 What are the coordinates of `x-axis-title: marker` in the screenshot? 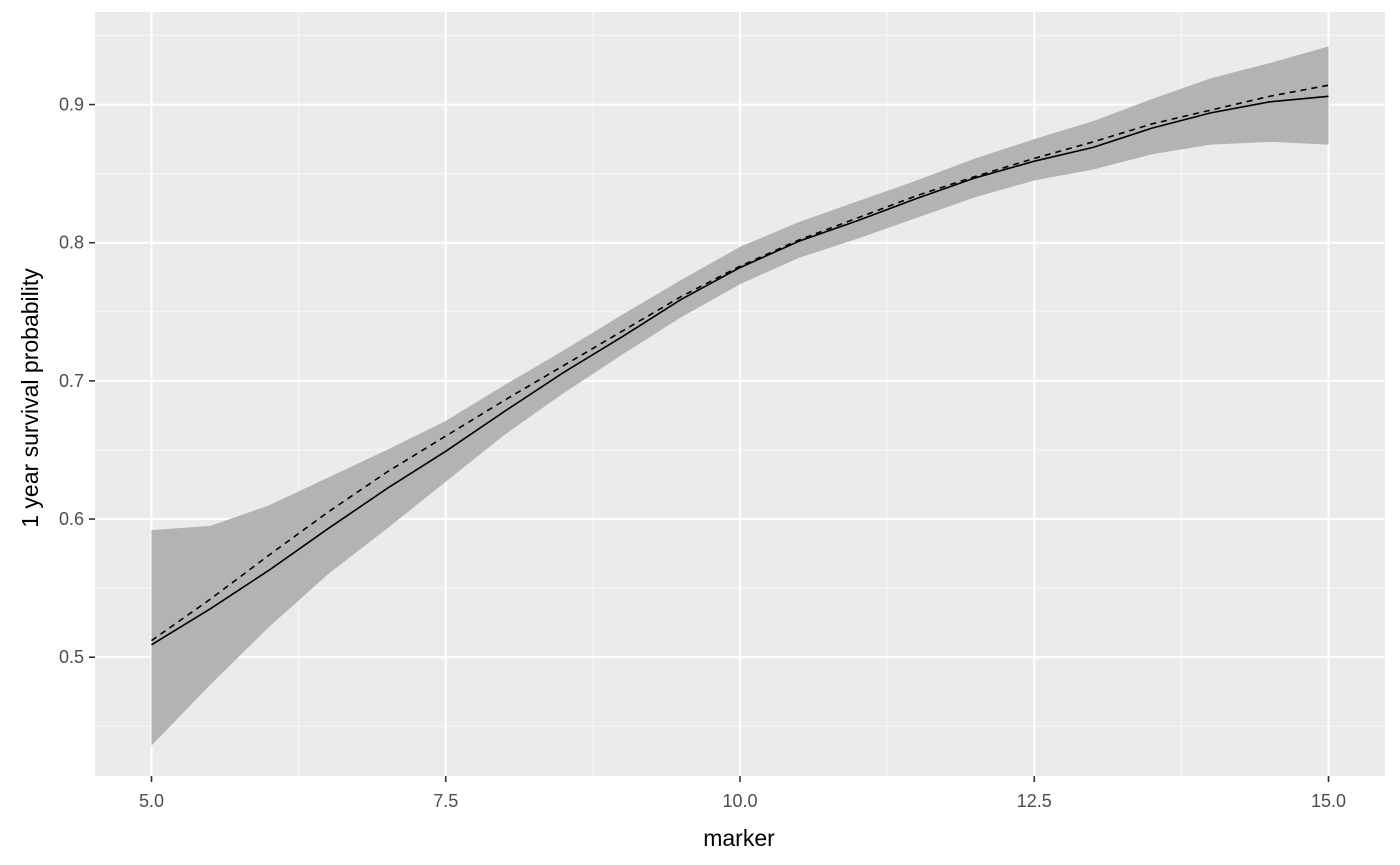 It's located at (739, 838).